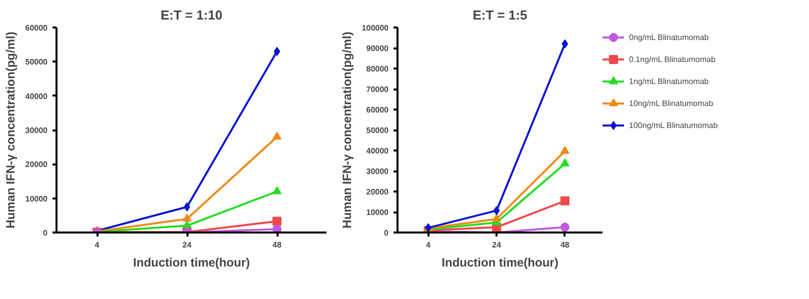 This screenshot has width=809, height=299. What do you see at coordinates (378, 48) in the screenshot?
I see `y-tick-label: 90000` at bounding box center [378, 48].